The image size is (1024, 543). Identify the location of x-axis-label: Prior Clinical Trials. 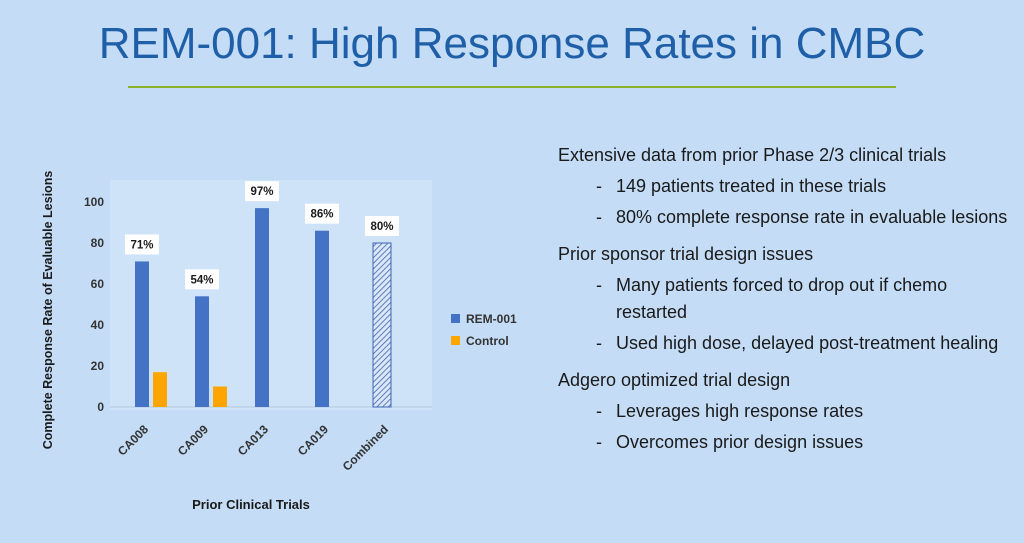
(251, 504).